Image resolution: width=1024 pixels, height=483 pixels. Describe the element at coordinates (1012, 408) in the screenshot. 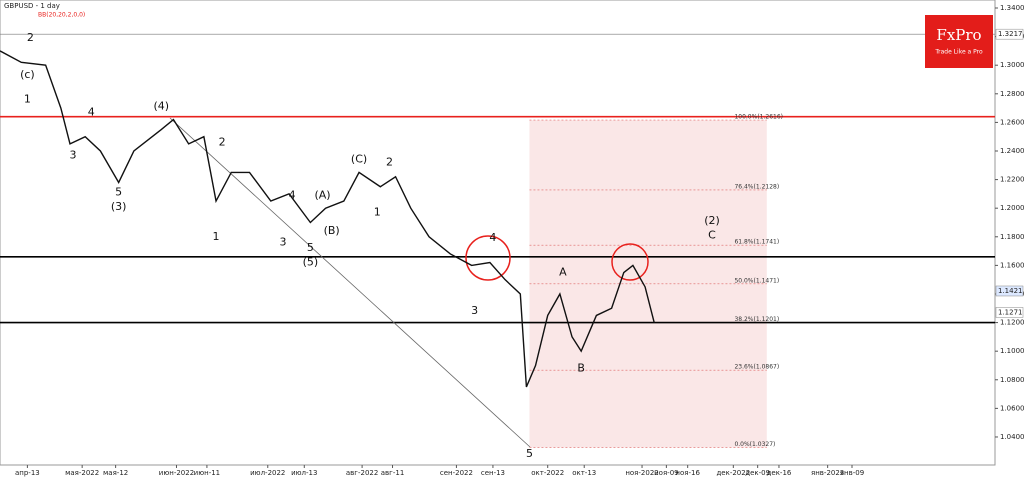

I see `y-tick-label: 1.0600` at that location.